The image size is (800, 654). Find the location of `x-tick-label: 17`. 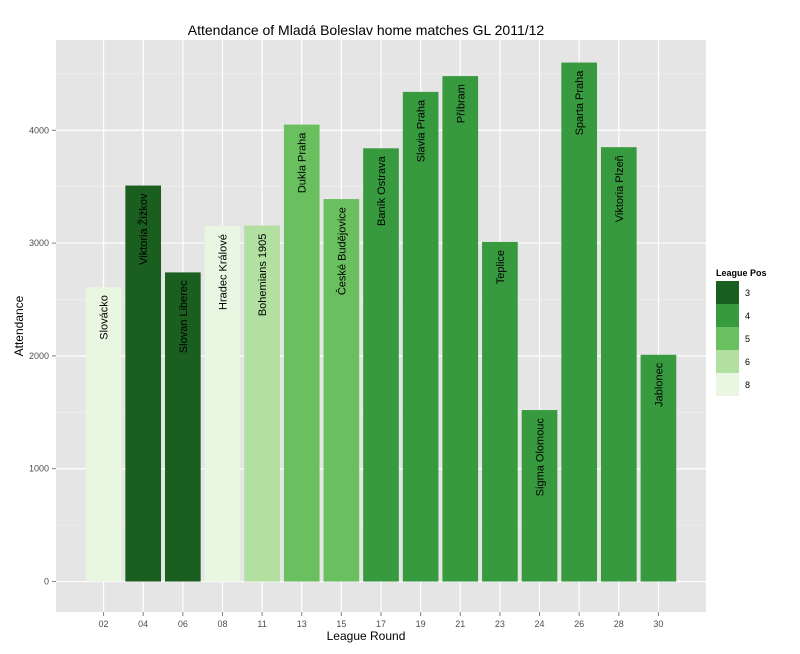

x-tick-label: 17 is located at coordinates (381, 624).